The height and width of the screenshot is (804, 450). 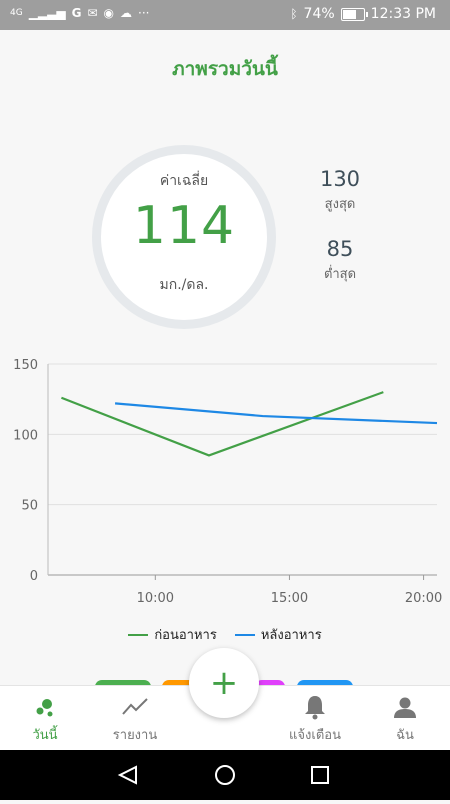 I want to click on nav-me-label: ฉัน, so click(x=405, y=735).